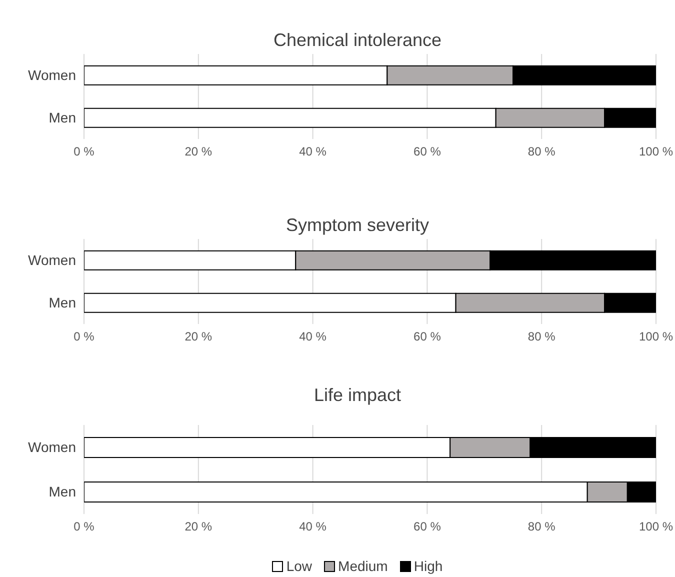 The width and height of the screenshot is (675, 577). Describe the element at coordinates (428, 566) in the screenshot. I see `legend-label: High` at that location.